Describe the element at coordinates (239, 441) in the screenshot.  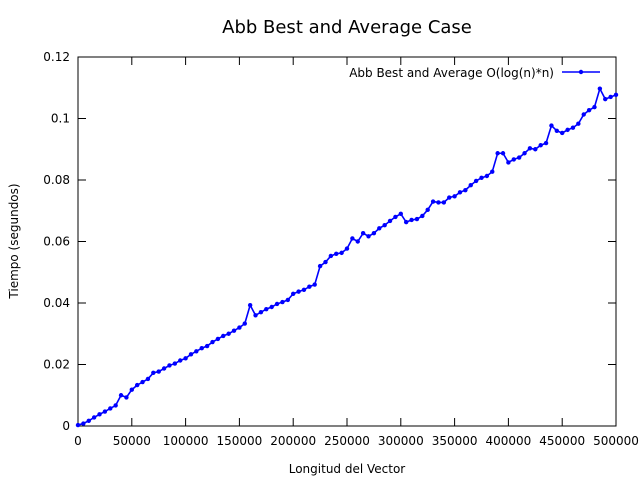
I see `x-tick-label: 150000` at that location.